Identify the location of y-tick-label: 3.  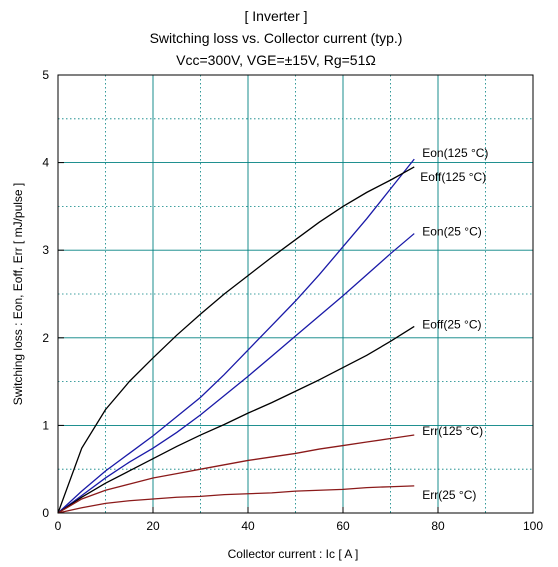
(45, 250).